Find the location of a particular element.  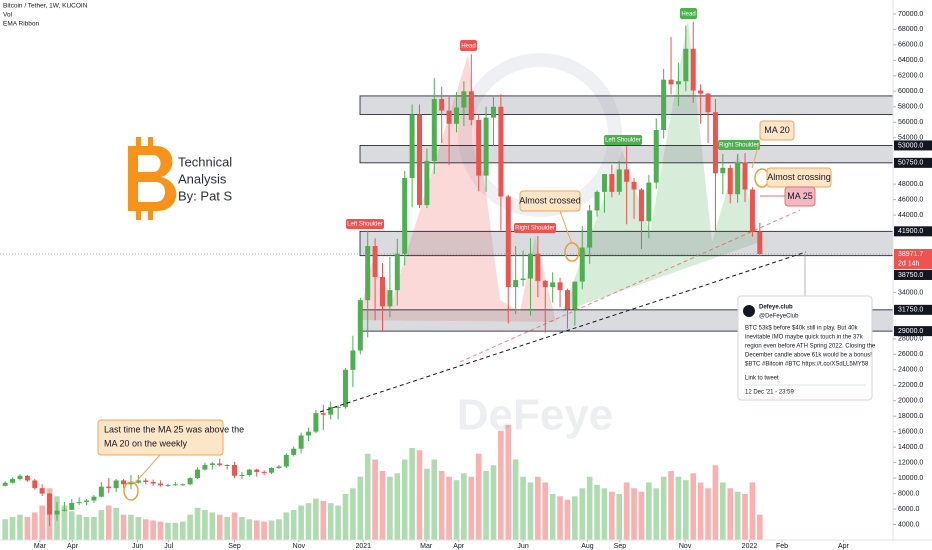

trend-line is located at coordinates (630, 286).